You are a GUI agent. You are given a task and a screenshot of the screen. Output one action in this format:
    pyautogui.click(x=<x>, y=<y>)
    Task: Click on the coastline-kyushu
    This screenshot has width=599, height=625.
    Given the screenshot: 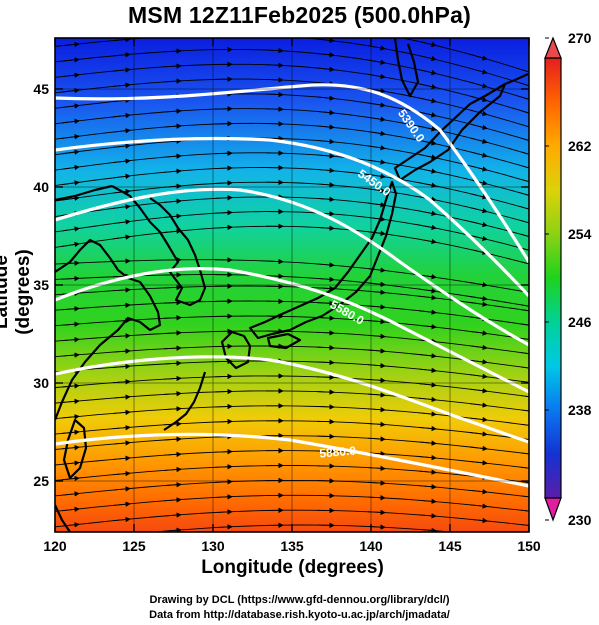 What is the action you would take?
    pyautogui.click(x=236, y=350)
    